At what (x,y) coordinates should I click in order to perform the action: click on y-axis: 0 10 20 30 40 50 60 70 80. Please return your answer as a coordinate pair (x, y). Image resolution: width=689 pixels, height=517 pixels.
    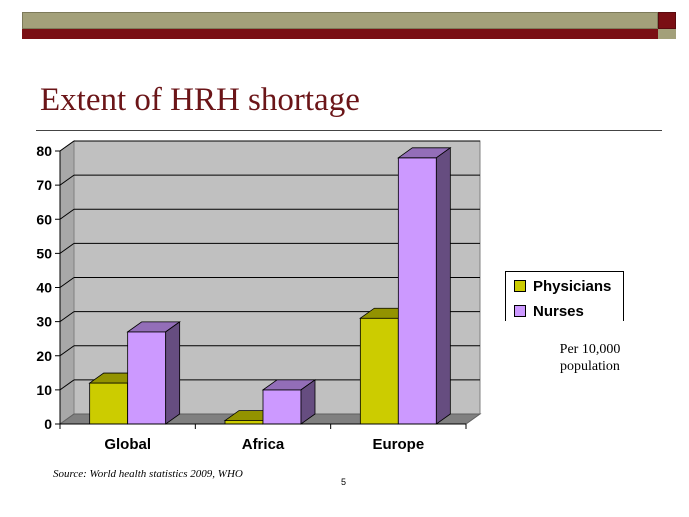
    Looking at the image, I should click on (48, 287).